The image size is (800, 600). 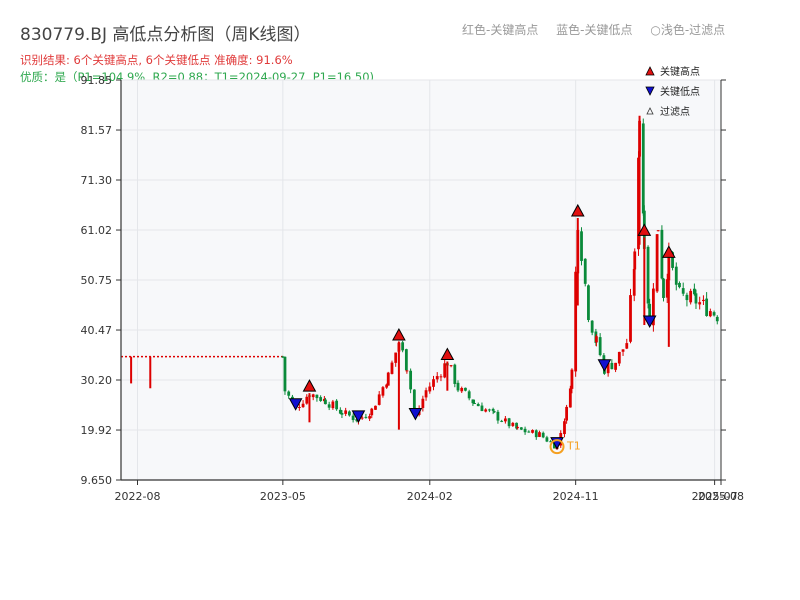 I want to click on y-tick-label: 19.92, so click(x=97, y=430).